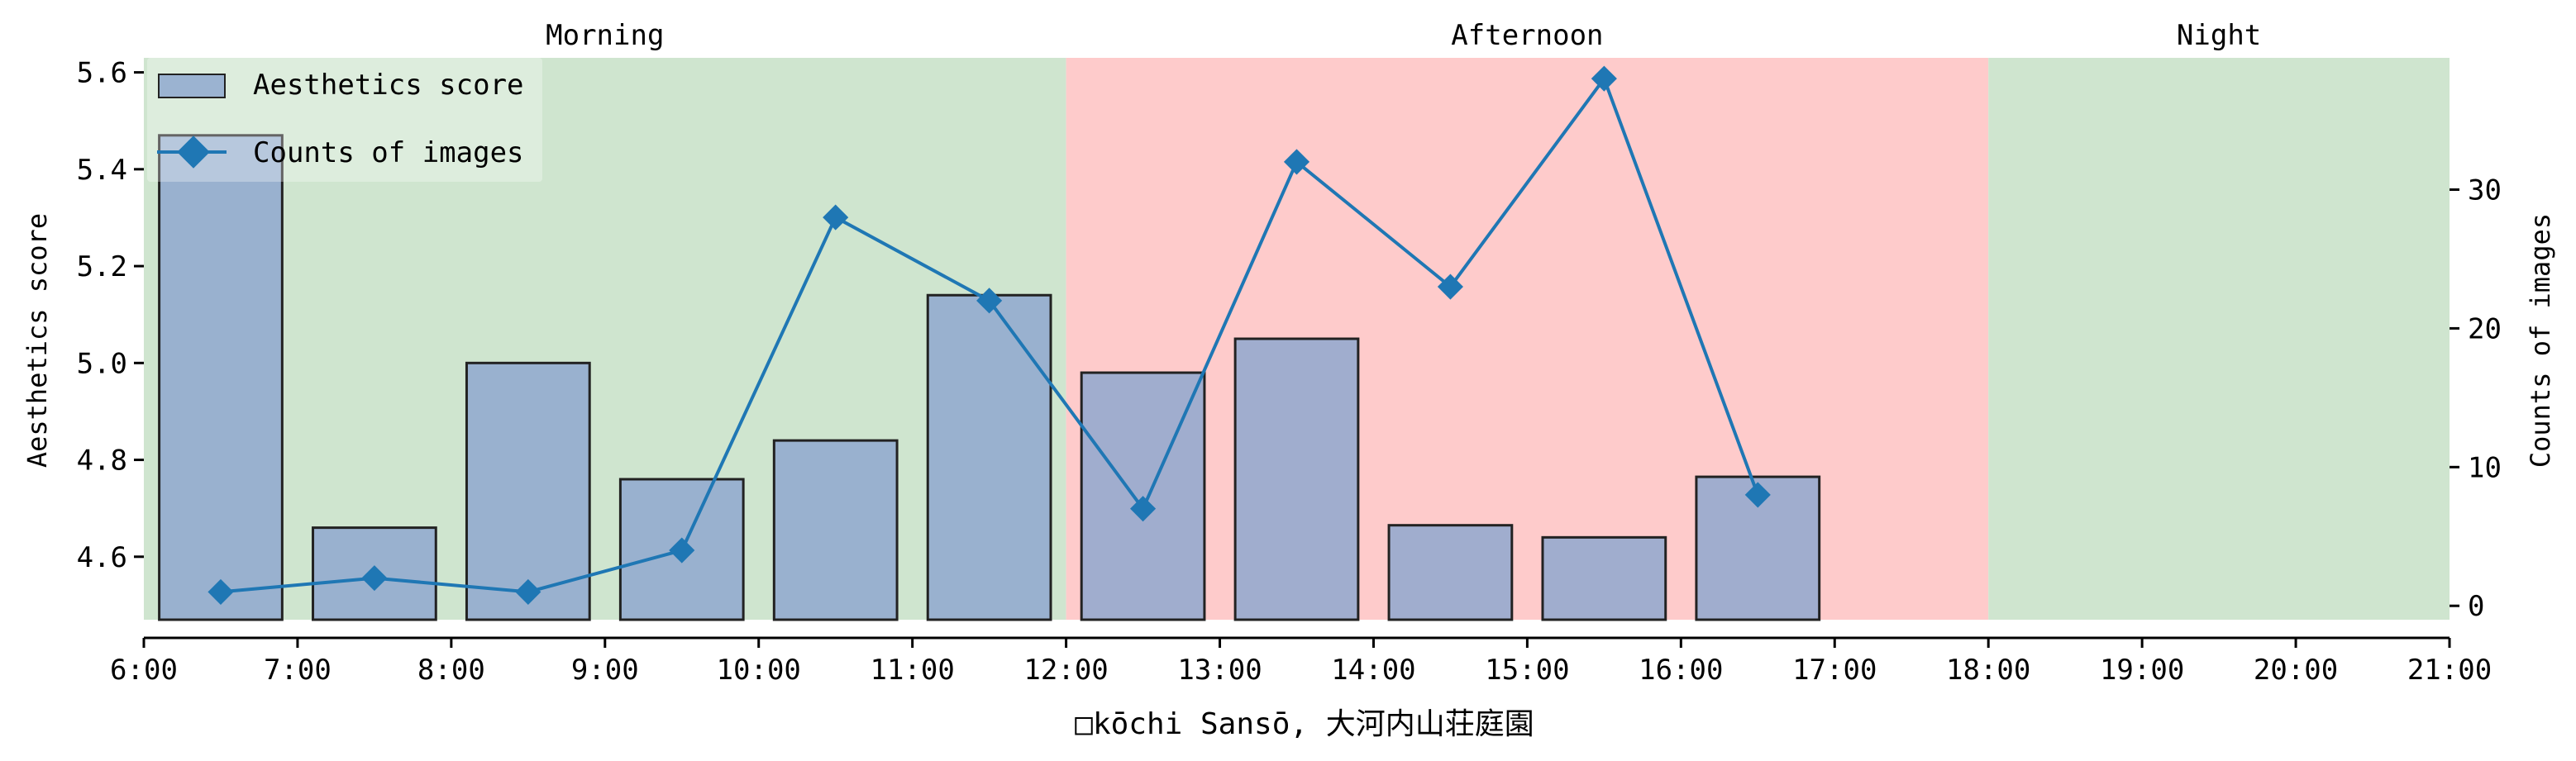  Describe the element at coordinates (1527, 670) in the screenshot. I see `x-tick-label-9: 15:00` at that location.